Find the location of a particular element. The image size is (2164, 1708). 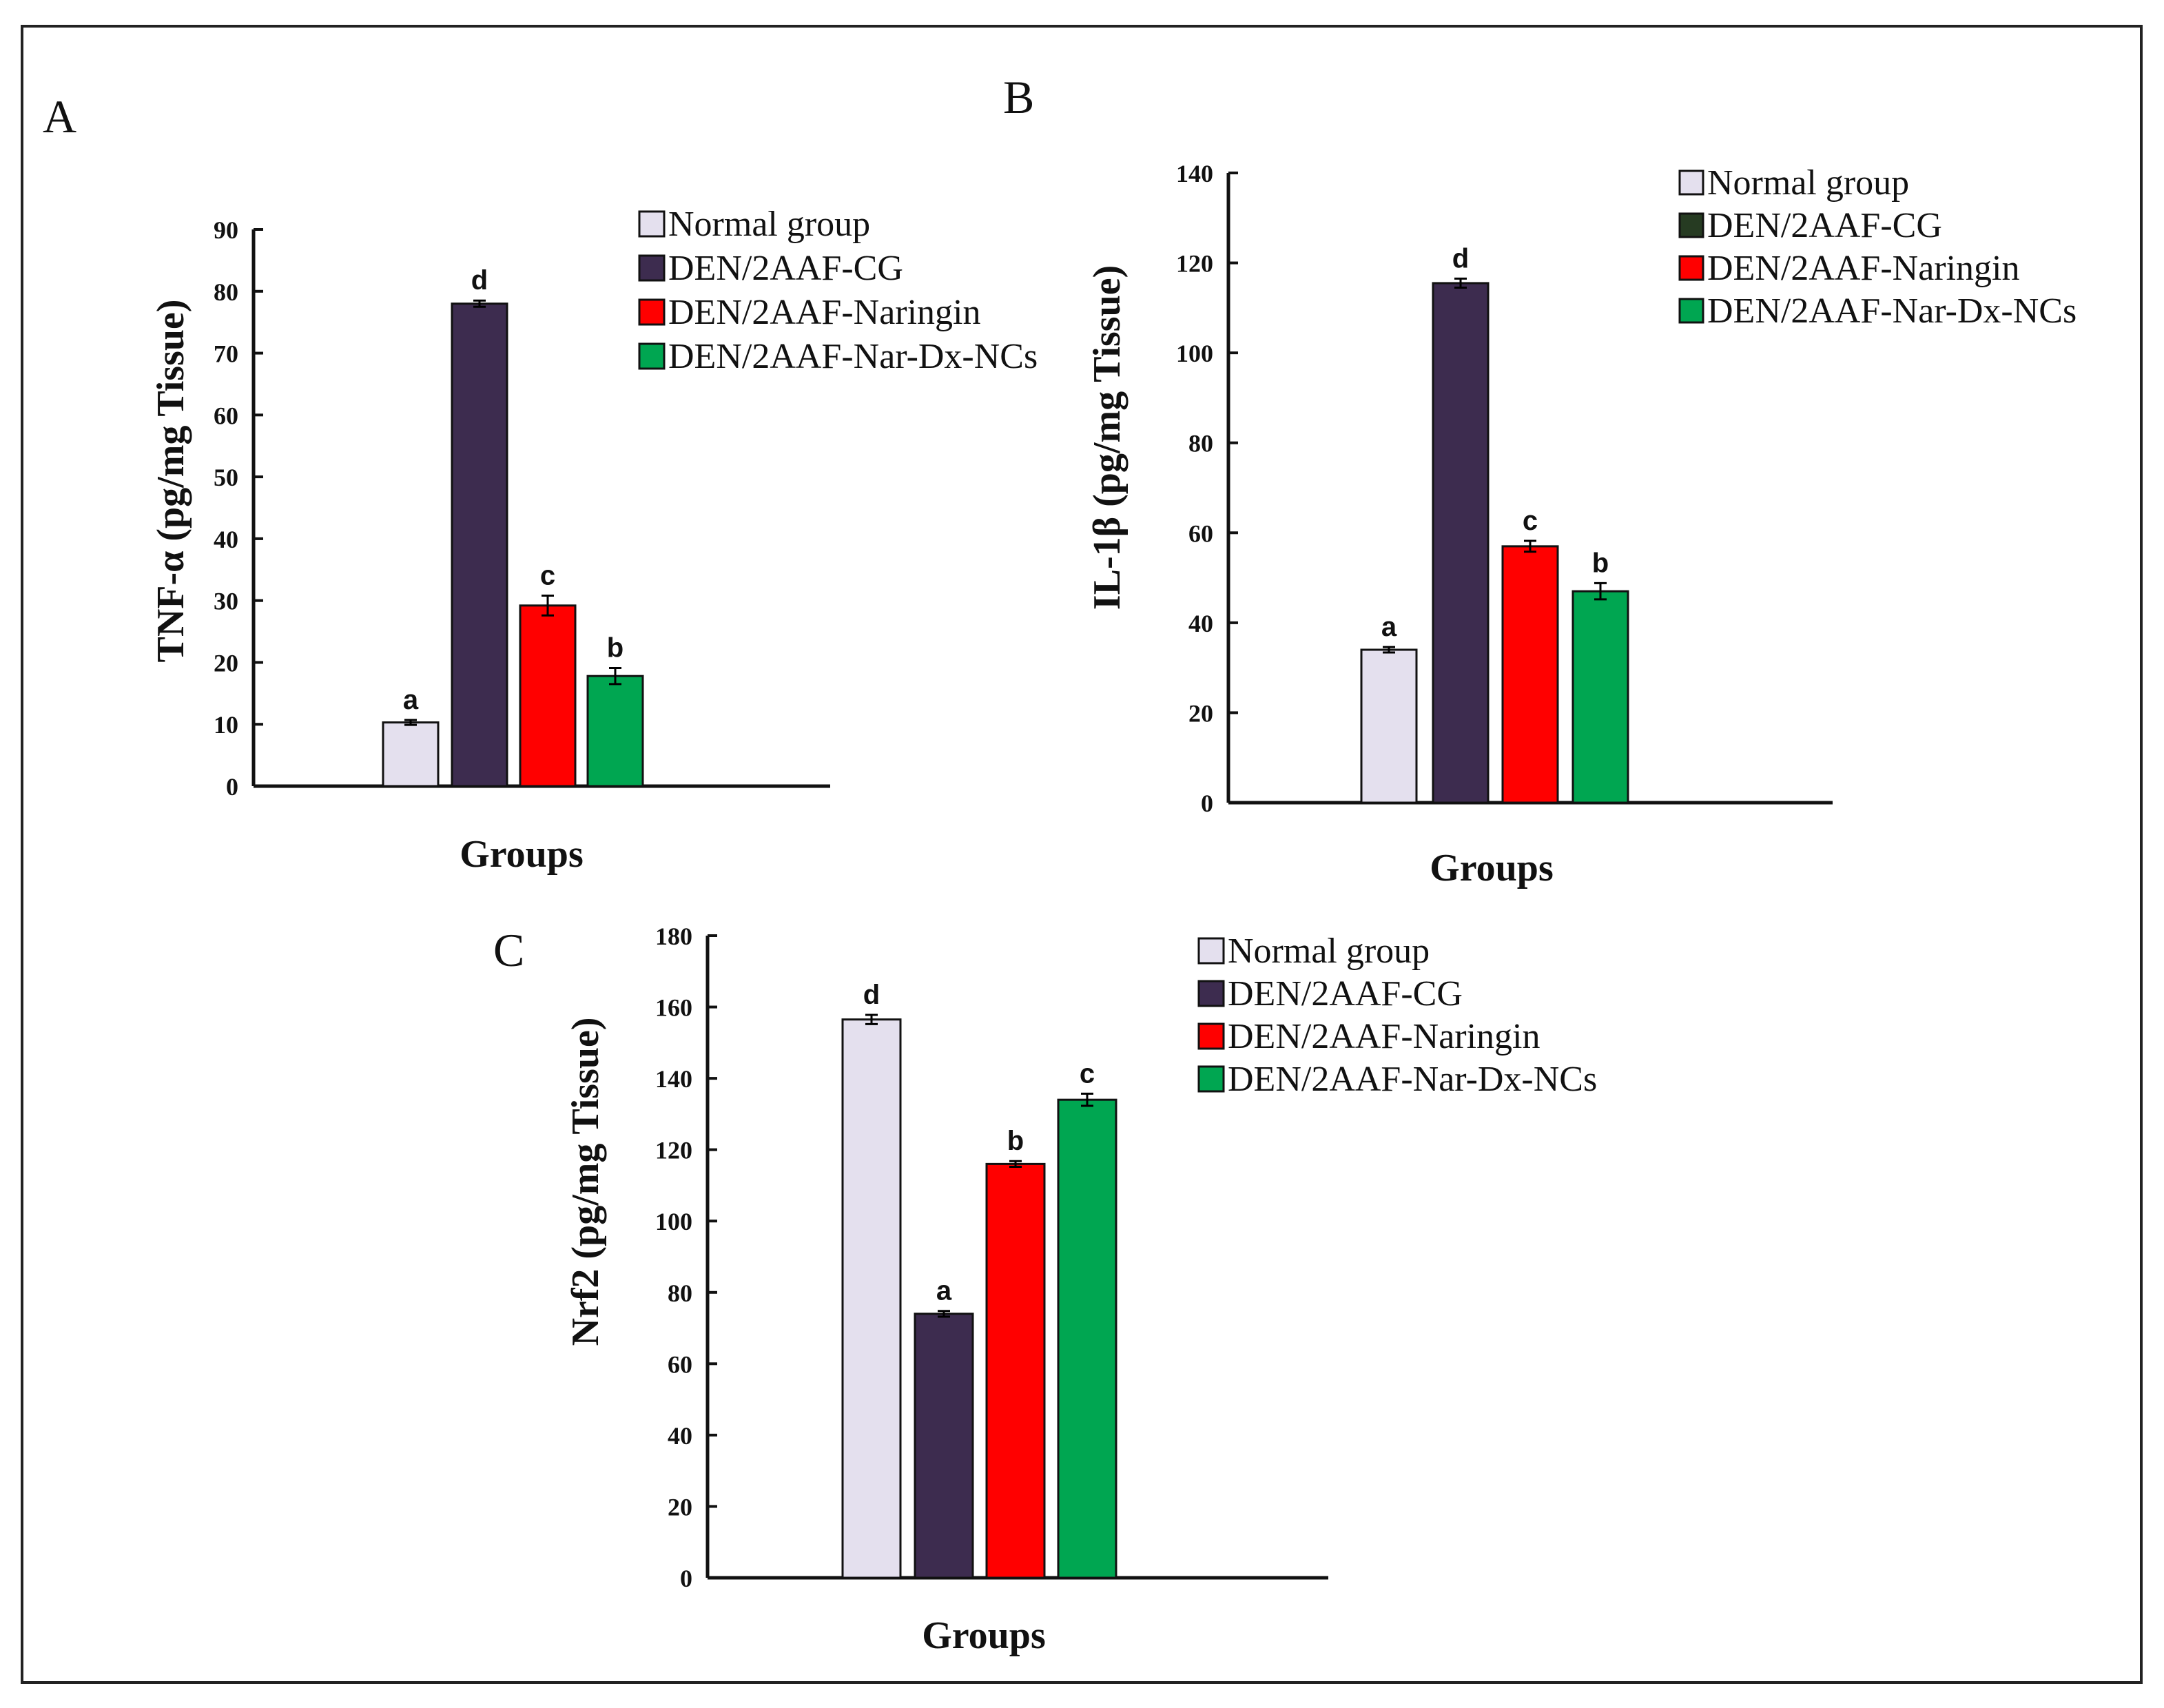

legend-label-c-2: DEN/2AAF-CG is located at coordinates (1345, 994).